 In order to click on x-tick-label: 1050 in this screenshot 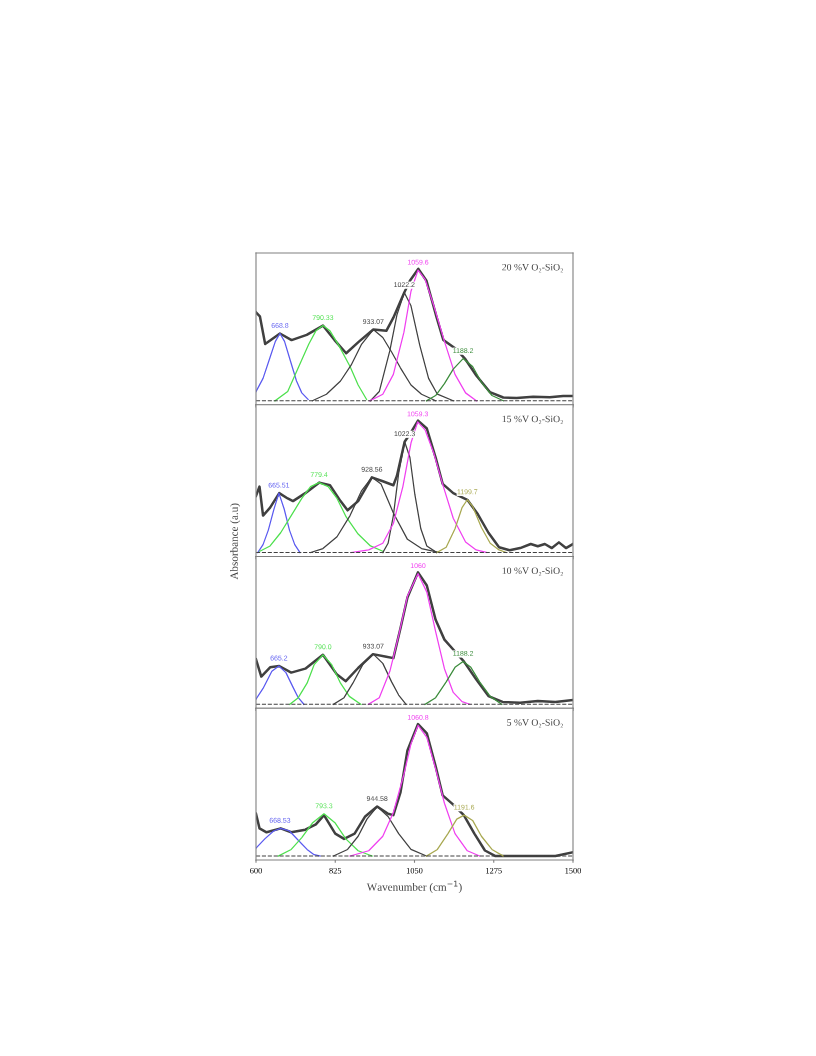, I will do `click(414, 870)`.